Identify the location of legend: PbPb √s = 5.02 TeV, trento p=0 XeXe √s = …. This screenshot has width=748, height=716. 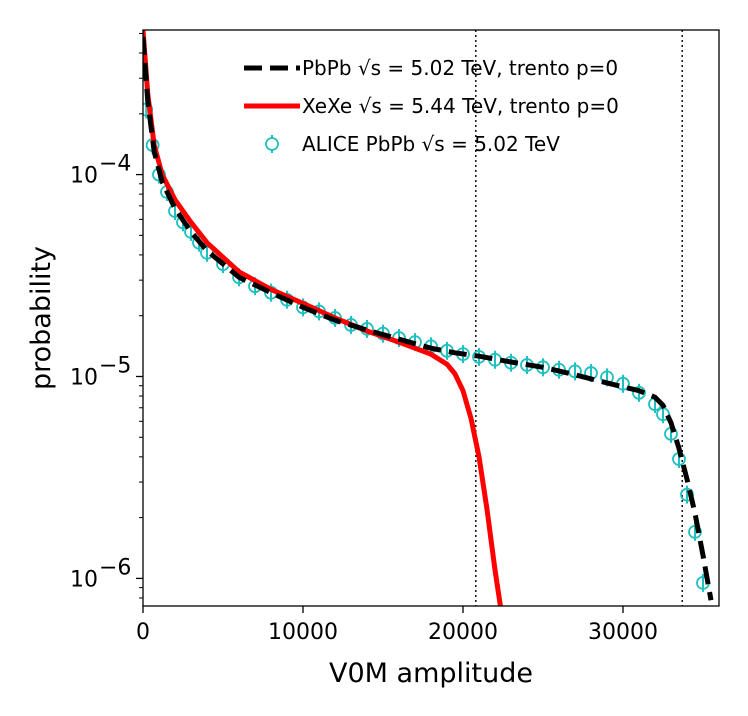
(431, 106).